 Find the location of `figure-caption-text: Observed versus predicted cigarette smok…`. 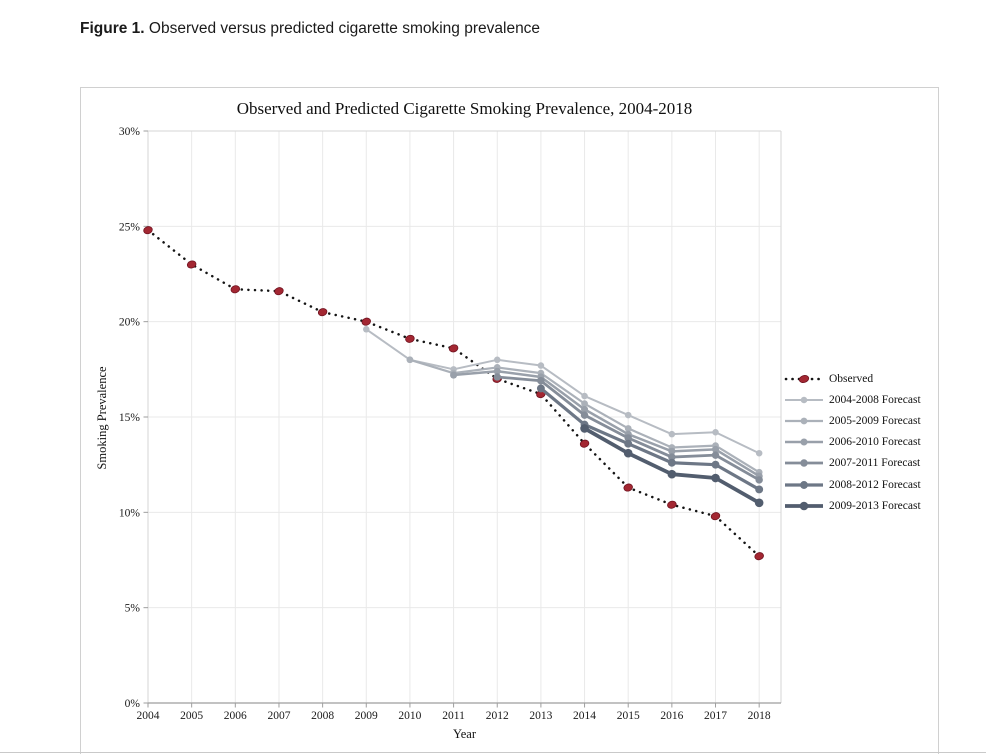

figure-caption-text: Observed versus predicted cigarette smok… is located at coordinates (342, 28).